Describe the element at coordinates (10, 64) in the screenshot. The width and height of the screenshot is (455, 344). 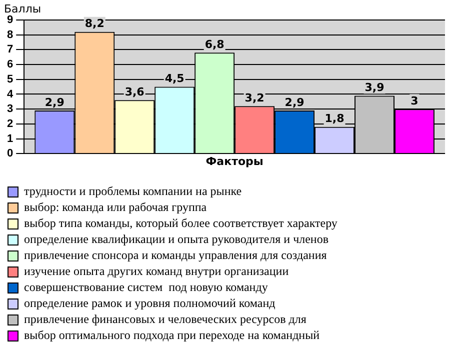
I see `y-tick-label: 6` at that location.